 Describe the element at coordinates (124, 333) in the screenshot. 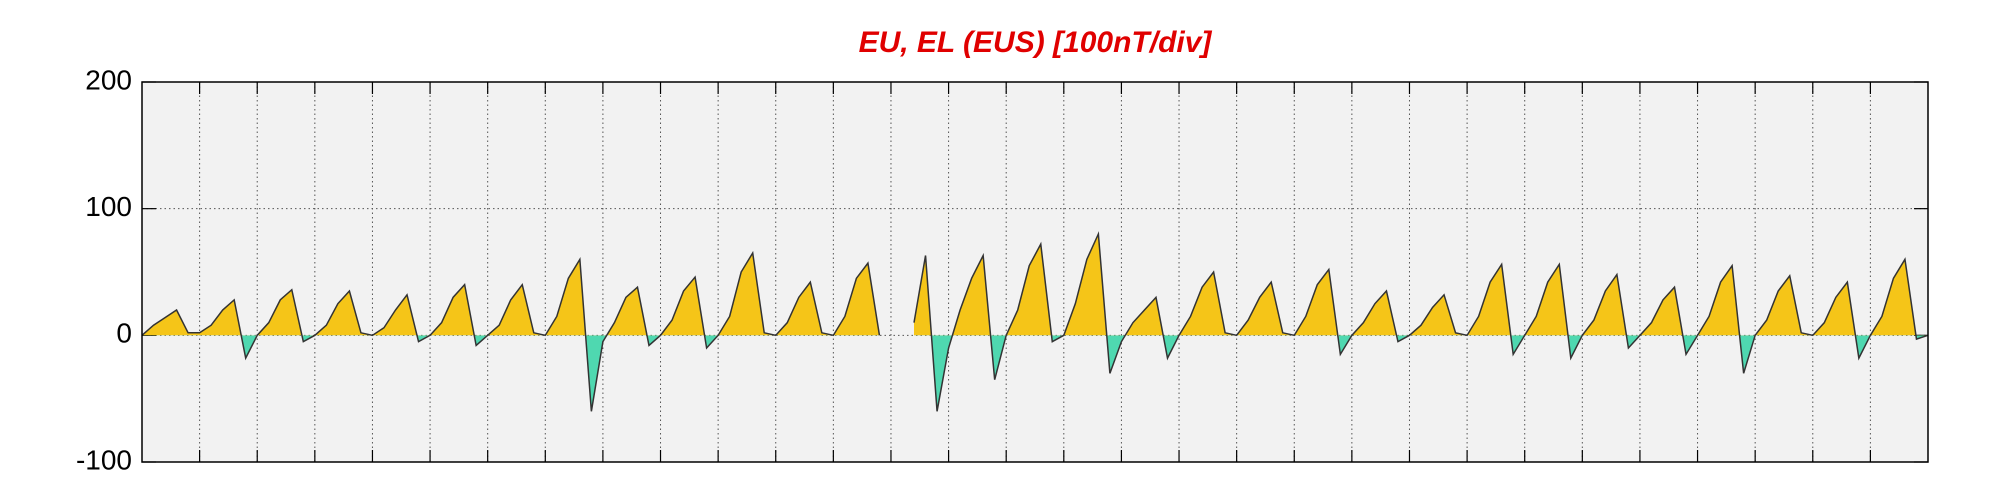

I see `y-tick-label: 0` at that location.